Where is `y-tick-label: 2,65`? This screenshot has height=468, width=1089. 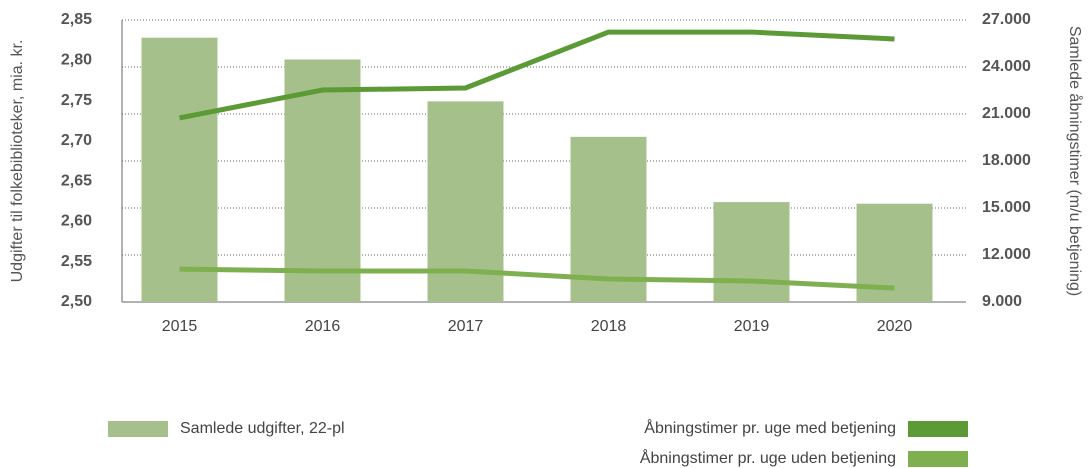
y-tick-label: 2,65 is located at coordinates (76, 180).